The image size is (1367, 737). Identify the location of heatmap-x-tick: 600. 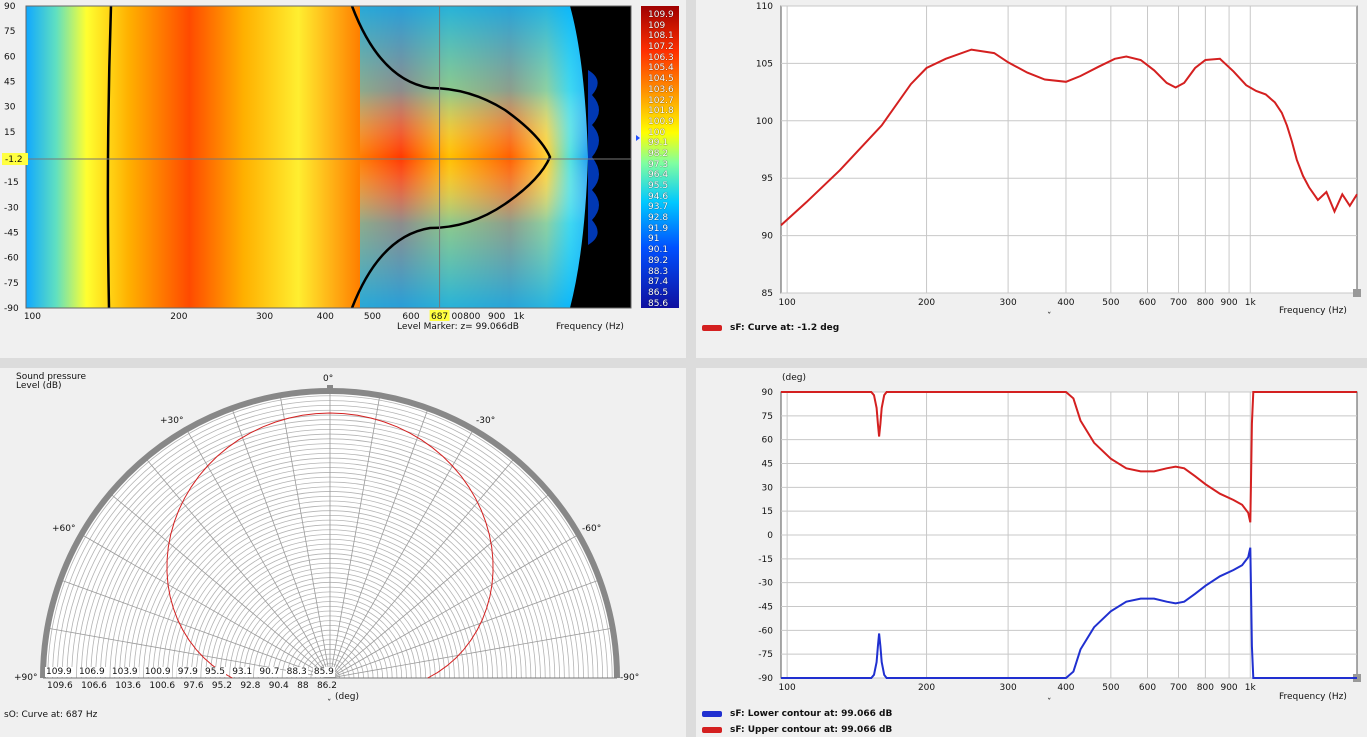
(410, 317).